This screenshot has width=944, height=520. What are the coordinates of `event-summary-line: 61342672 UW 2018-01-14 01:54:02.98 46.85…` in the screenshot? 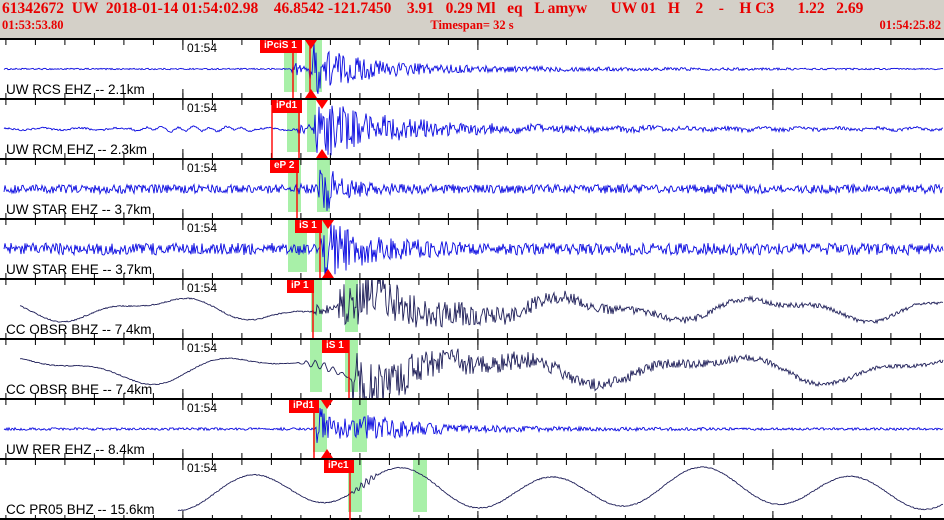 It's located at (433, 8).